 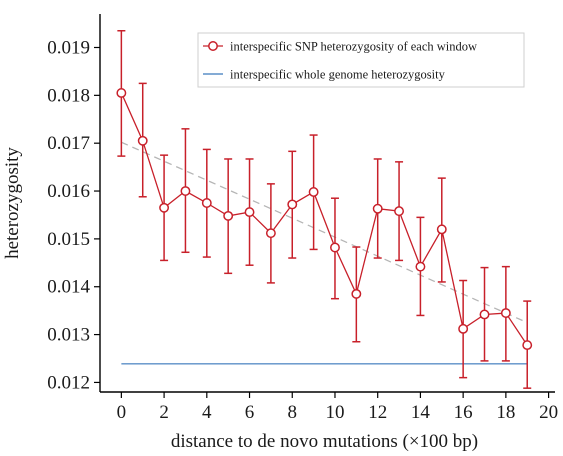 What do you see at coordinates (377, 412) in the screenshot?
I see `x-tick-label: 12` at bounding box center [377, 412].